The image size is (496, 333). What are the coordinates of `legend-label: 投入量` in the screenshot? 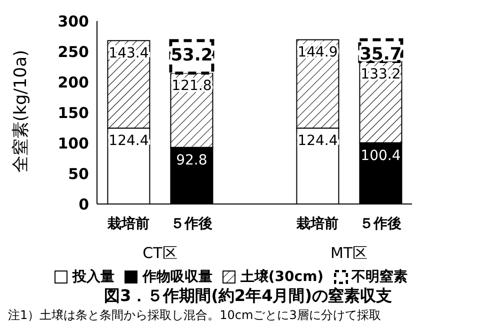 It's located at (92, 277).